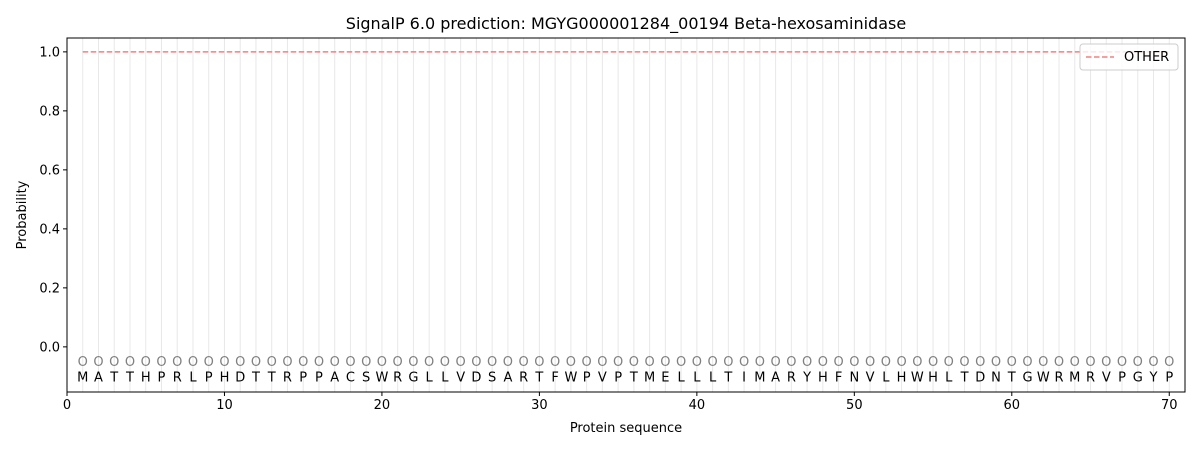 This screenshot has height=454, width=1200. I want to click on residue-label: I, so click(744, 377).